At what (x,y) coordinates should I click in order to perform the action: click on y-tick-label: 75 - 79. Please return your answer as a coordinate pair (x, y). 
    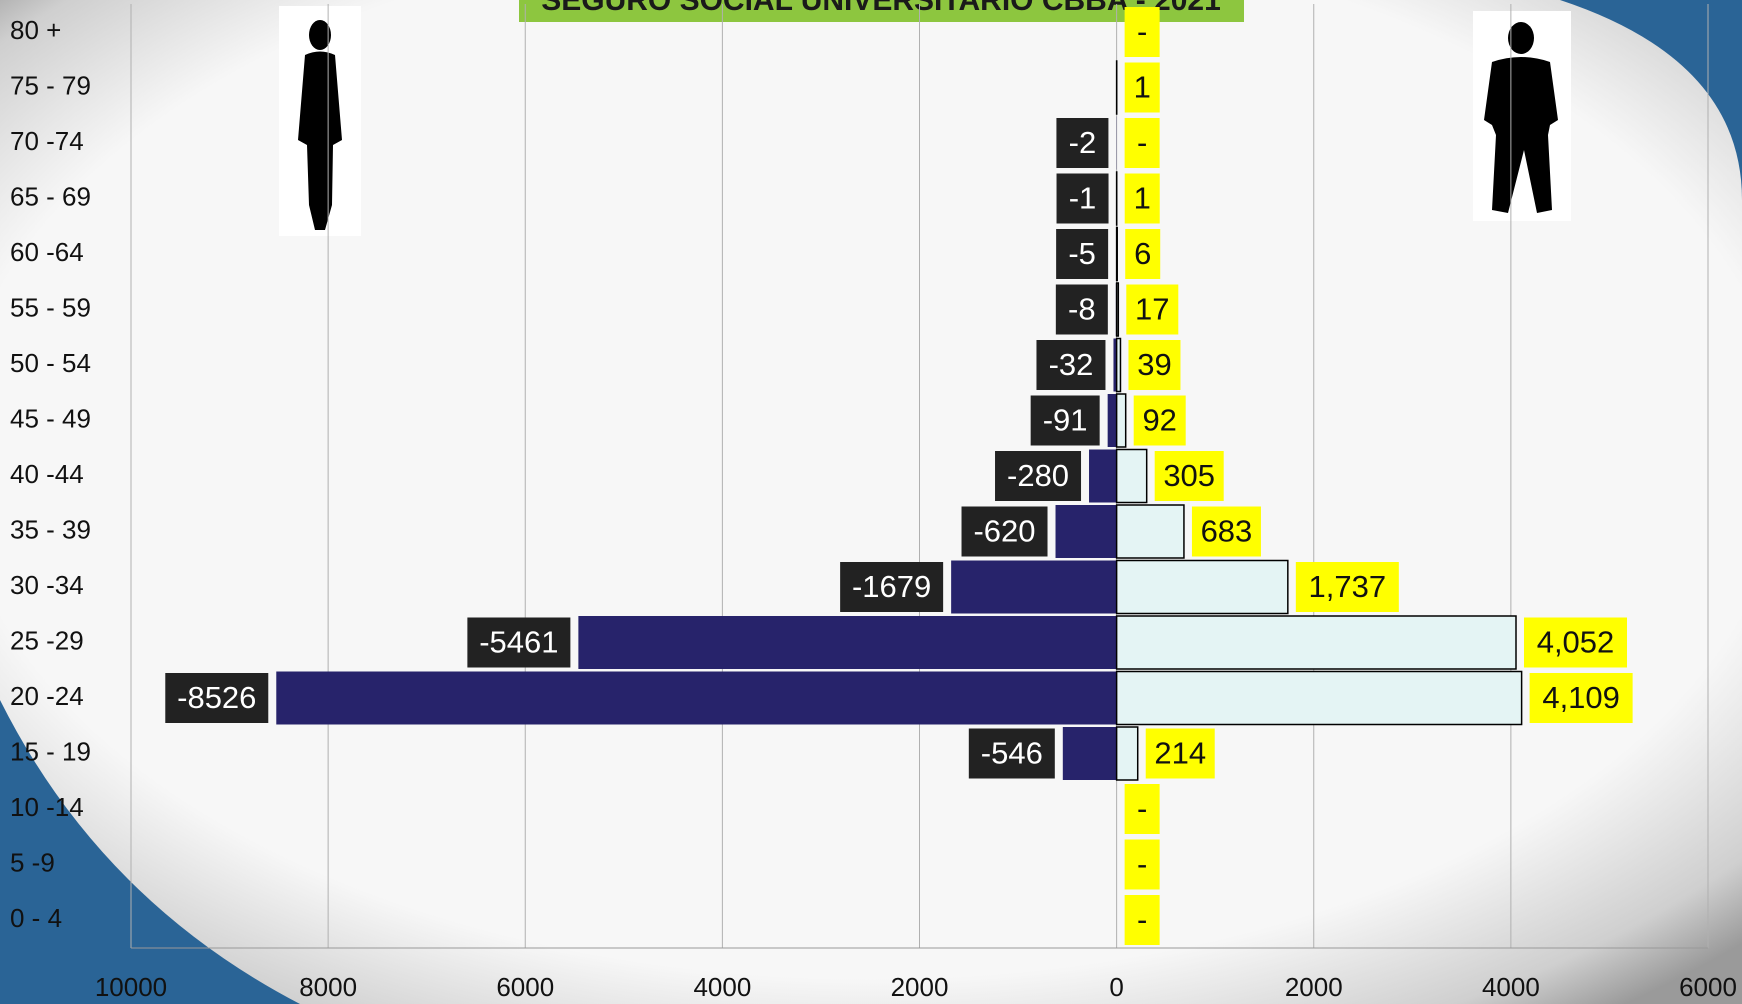
    Looking at the image, I should click on (50, 85).